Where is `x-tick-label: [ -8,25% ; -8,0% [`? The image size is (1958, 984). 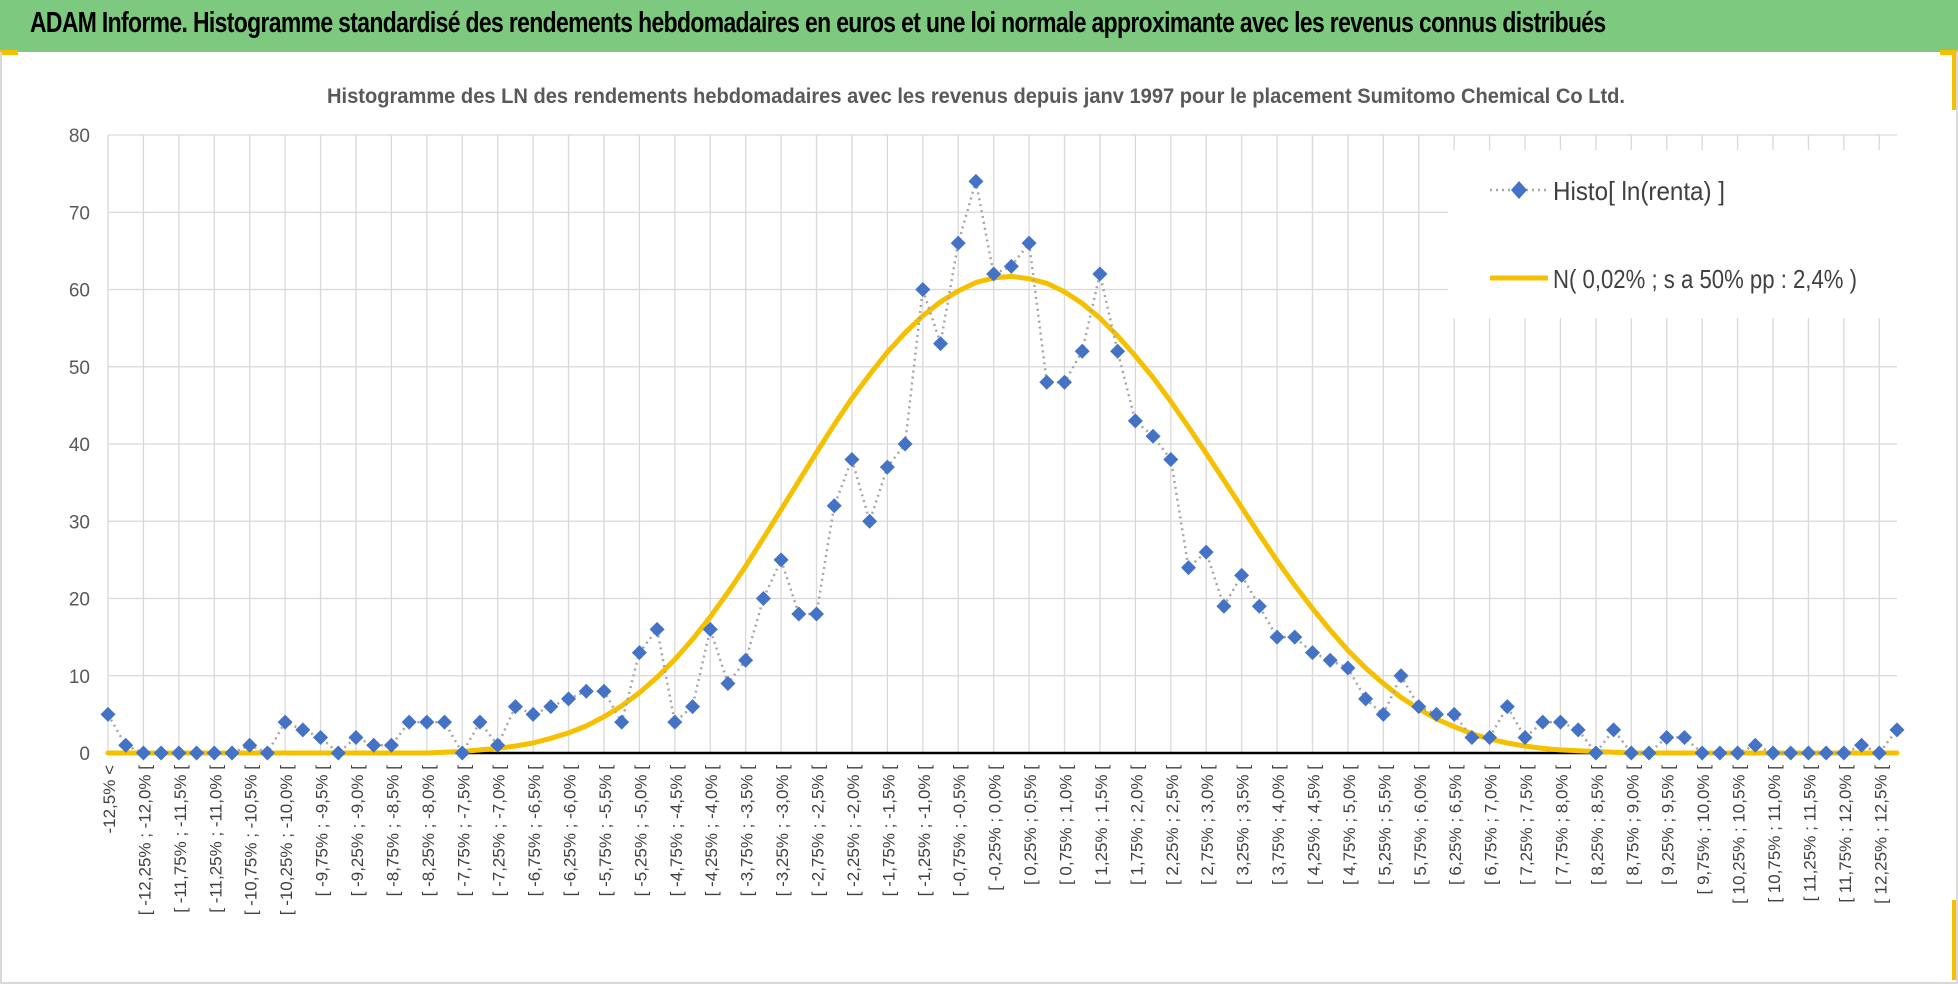 x-tick-label: [ -8,25% ; -8,0% [ is located at coordinates (428, 831).